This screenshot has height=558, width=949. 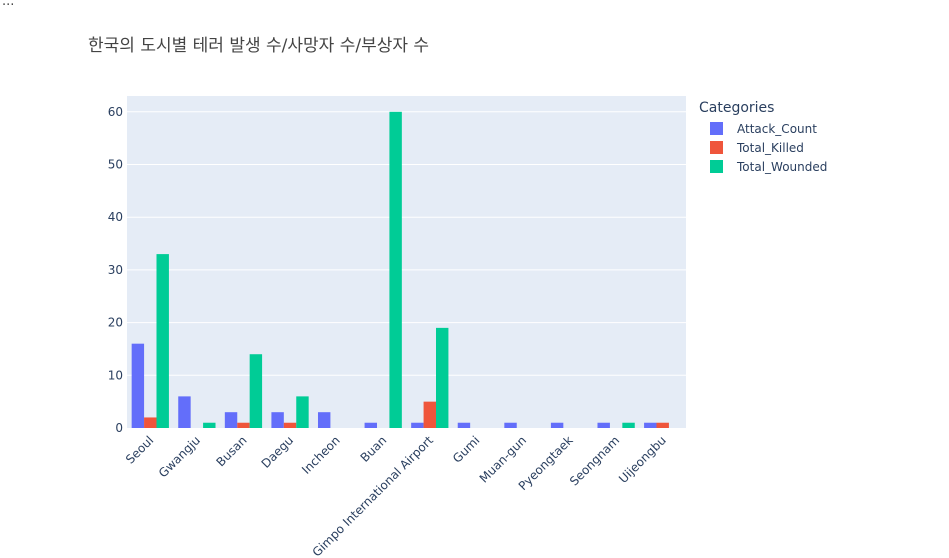 What do you see at coordinates (259, 46) in the screenshot?
I see `chart-title: 한국의 도시별 테러 발생 수/사망자 수/부상자 수` at bounding box center [259, 46].